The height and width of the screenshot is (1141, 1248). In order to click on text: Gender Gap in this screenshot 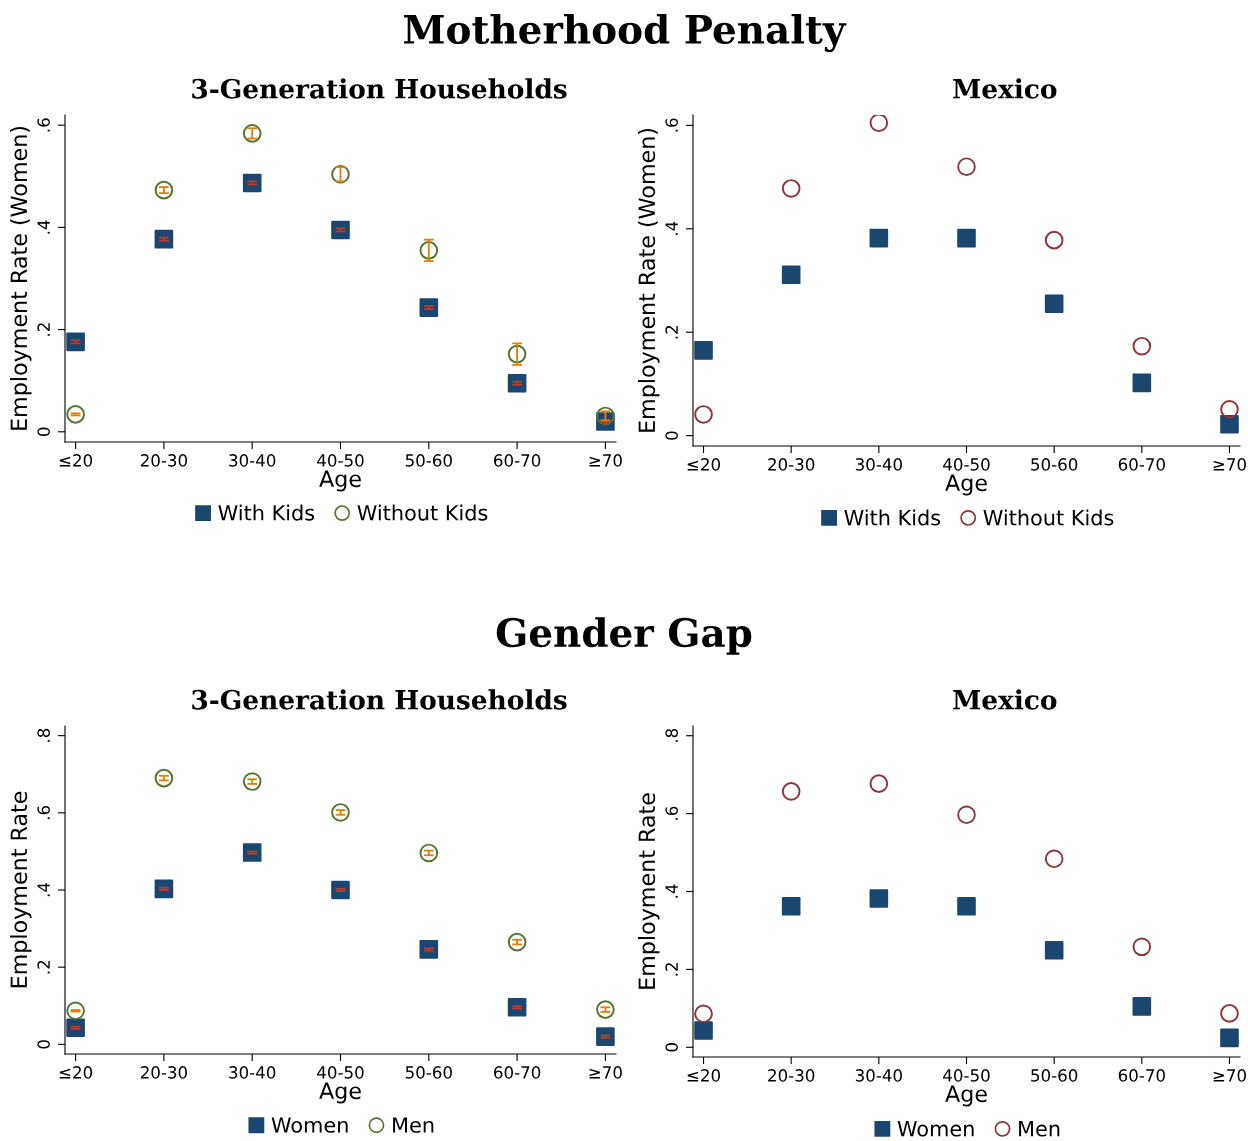, I will do `click(624, 636)`.